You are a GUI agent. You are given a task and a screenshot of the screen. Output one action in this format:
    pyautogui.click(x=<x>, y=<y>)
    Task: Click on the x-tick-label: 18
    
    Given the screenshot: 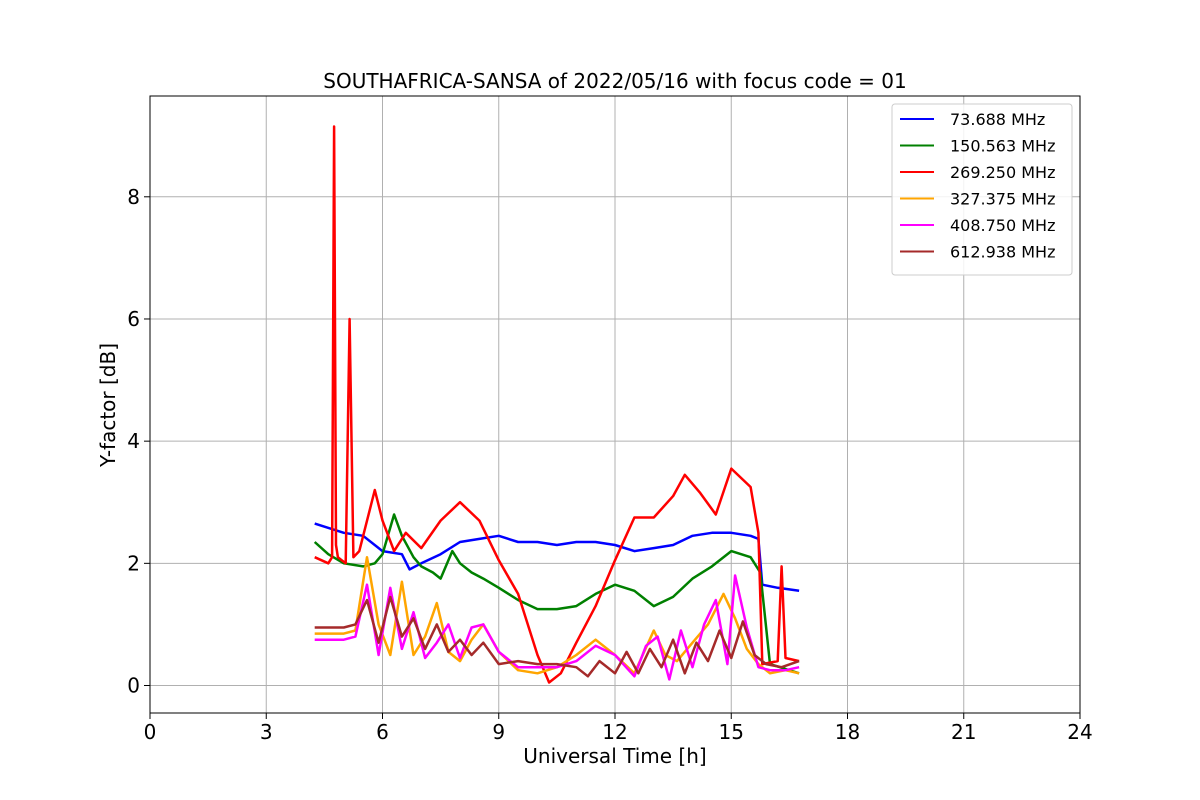 What is the action you would take?
    pyautogui.click(x=847, y=732)
    